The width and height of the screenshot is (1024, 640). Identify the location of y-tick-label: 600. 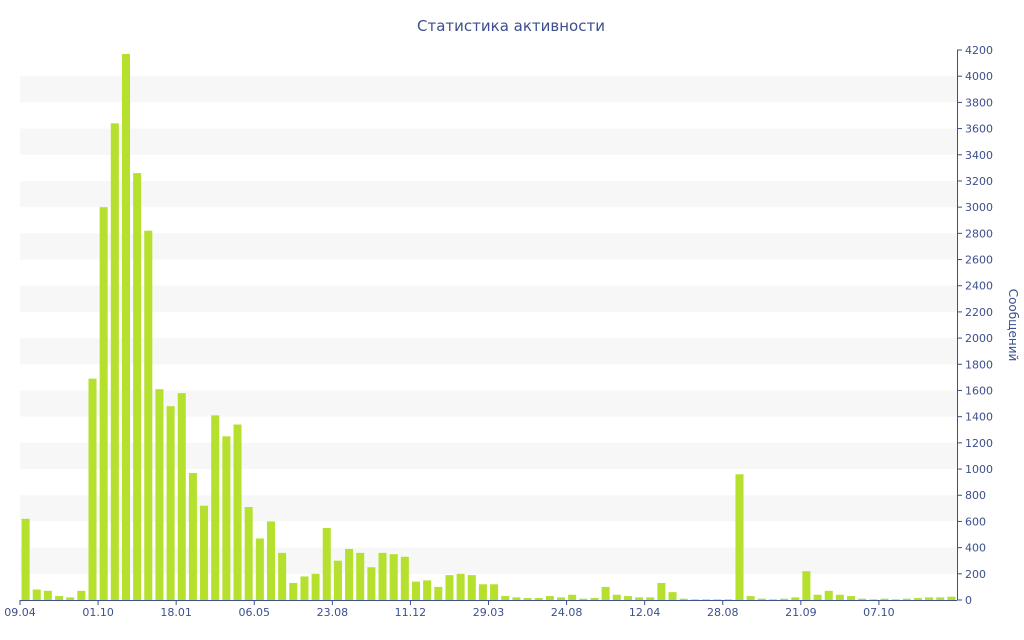
(975, 521).